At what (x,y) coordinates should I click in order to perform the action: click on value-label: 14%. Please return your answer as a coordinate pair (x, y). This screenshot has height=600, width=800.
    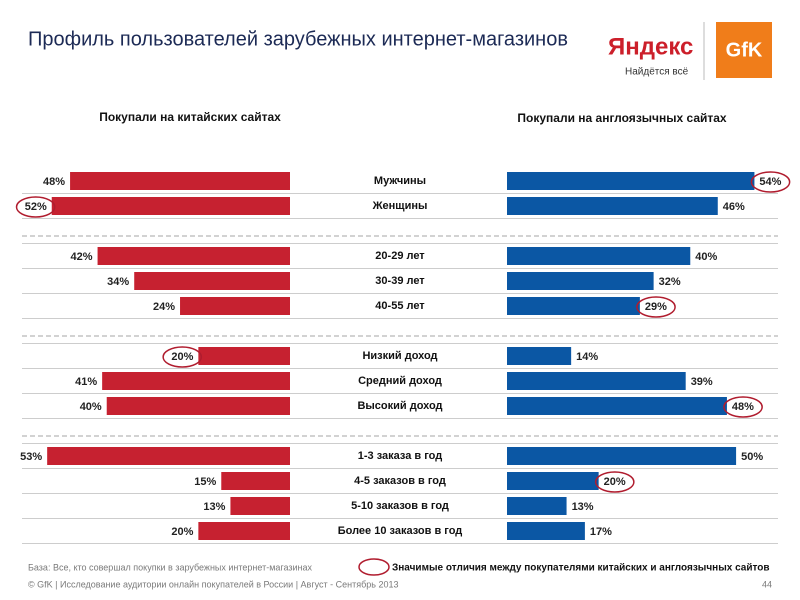
    Looking at the image, I should click on (587, 357).